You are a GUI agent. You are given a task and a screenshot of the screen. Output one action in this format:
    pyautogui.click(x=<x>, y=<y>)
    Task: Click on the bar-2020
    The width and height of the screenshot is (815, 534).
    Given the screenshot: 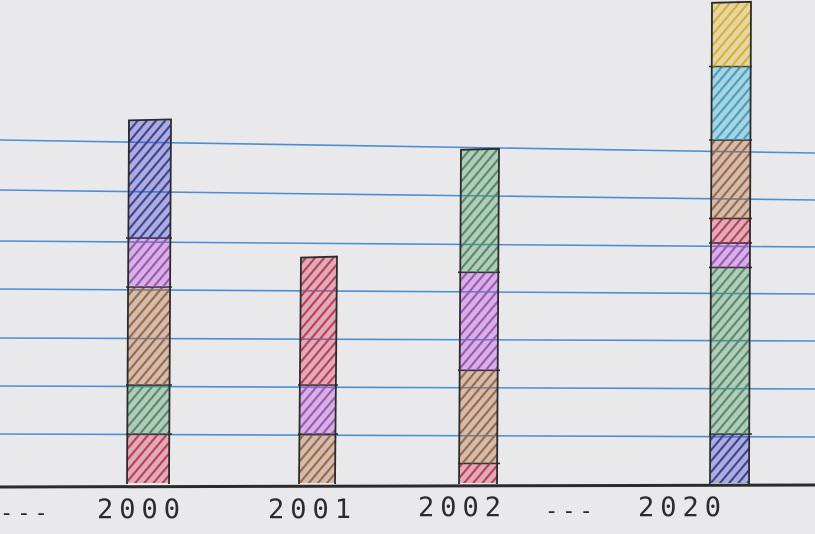 What is the action you would take?
    pyautogui.click(x=730, y=242)
    